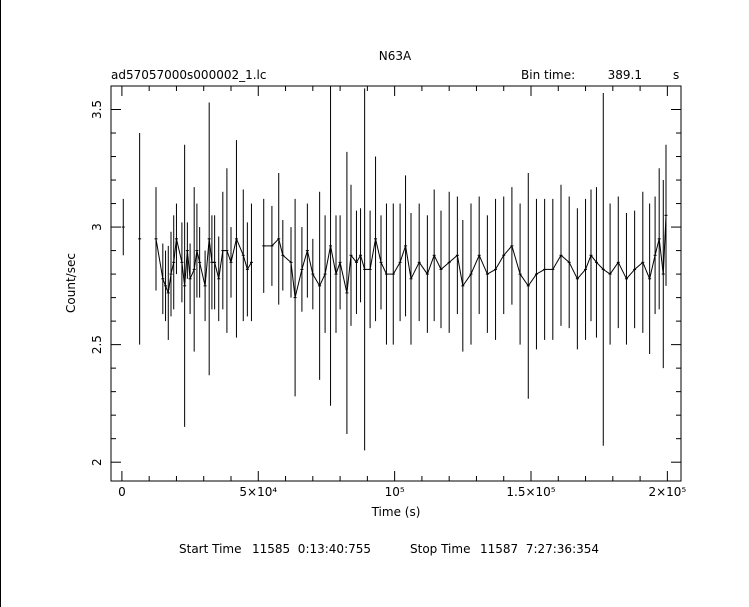  Describe the element at coordinates (0, 303) in the screenshot. I see `window-border` at that location.